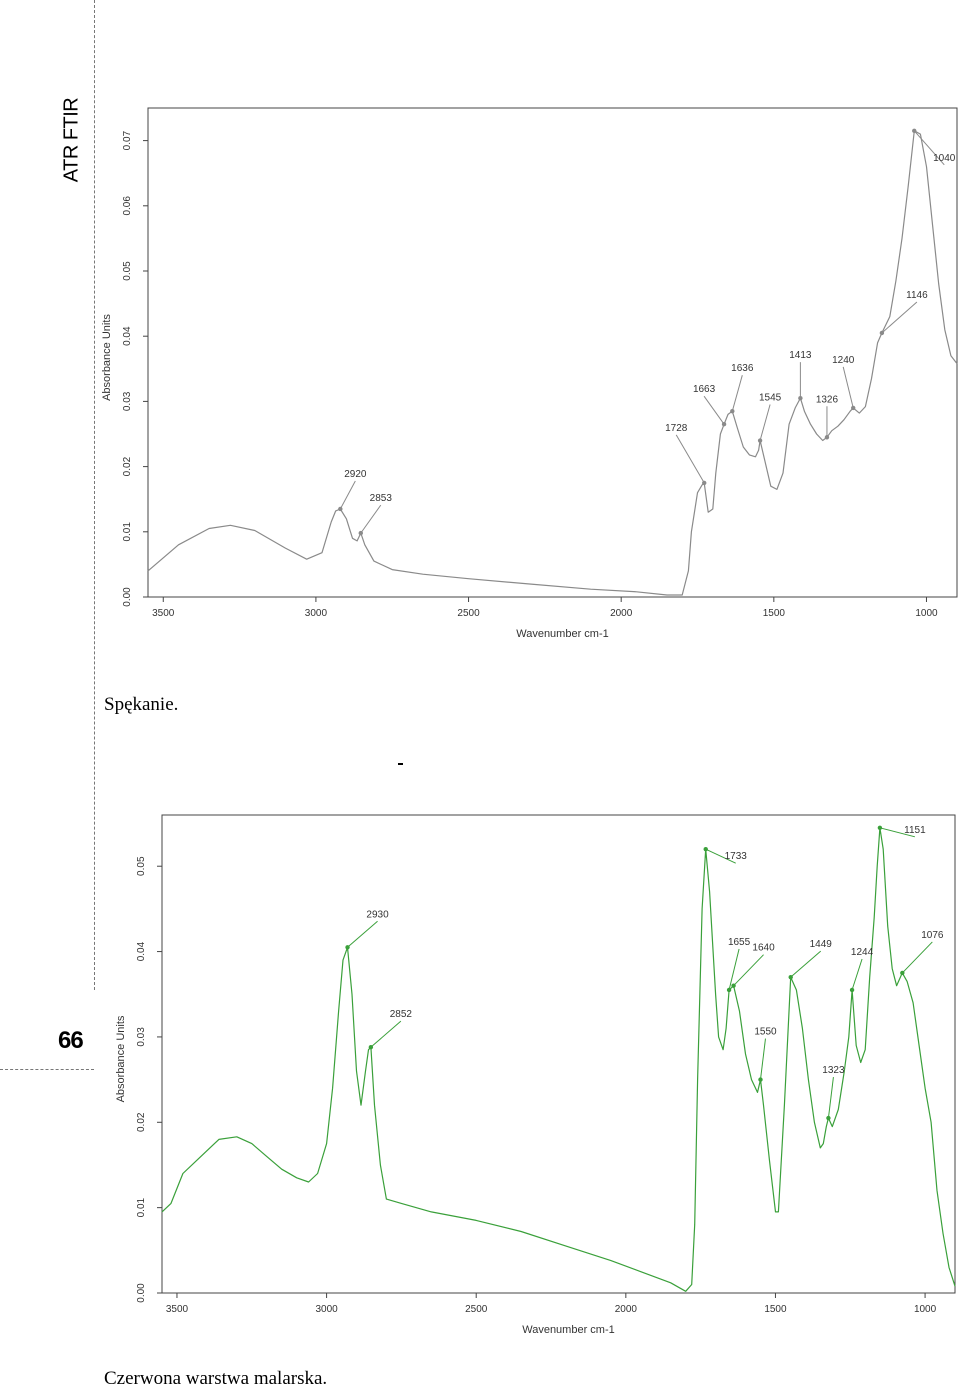 The image size is (960, 1390). I want to click on annotation-label: 1076, so click(932, 935).